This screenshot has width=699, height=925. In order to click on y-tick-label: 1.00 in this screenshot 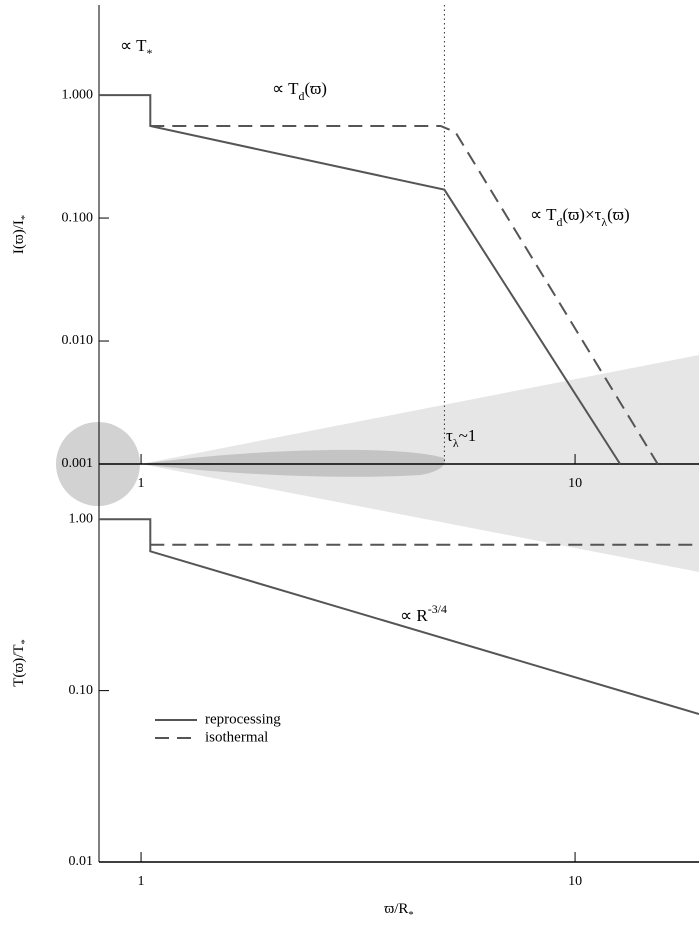, I will do `click(81, 518)`.